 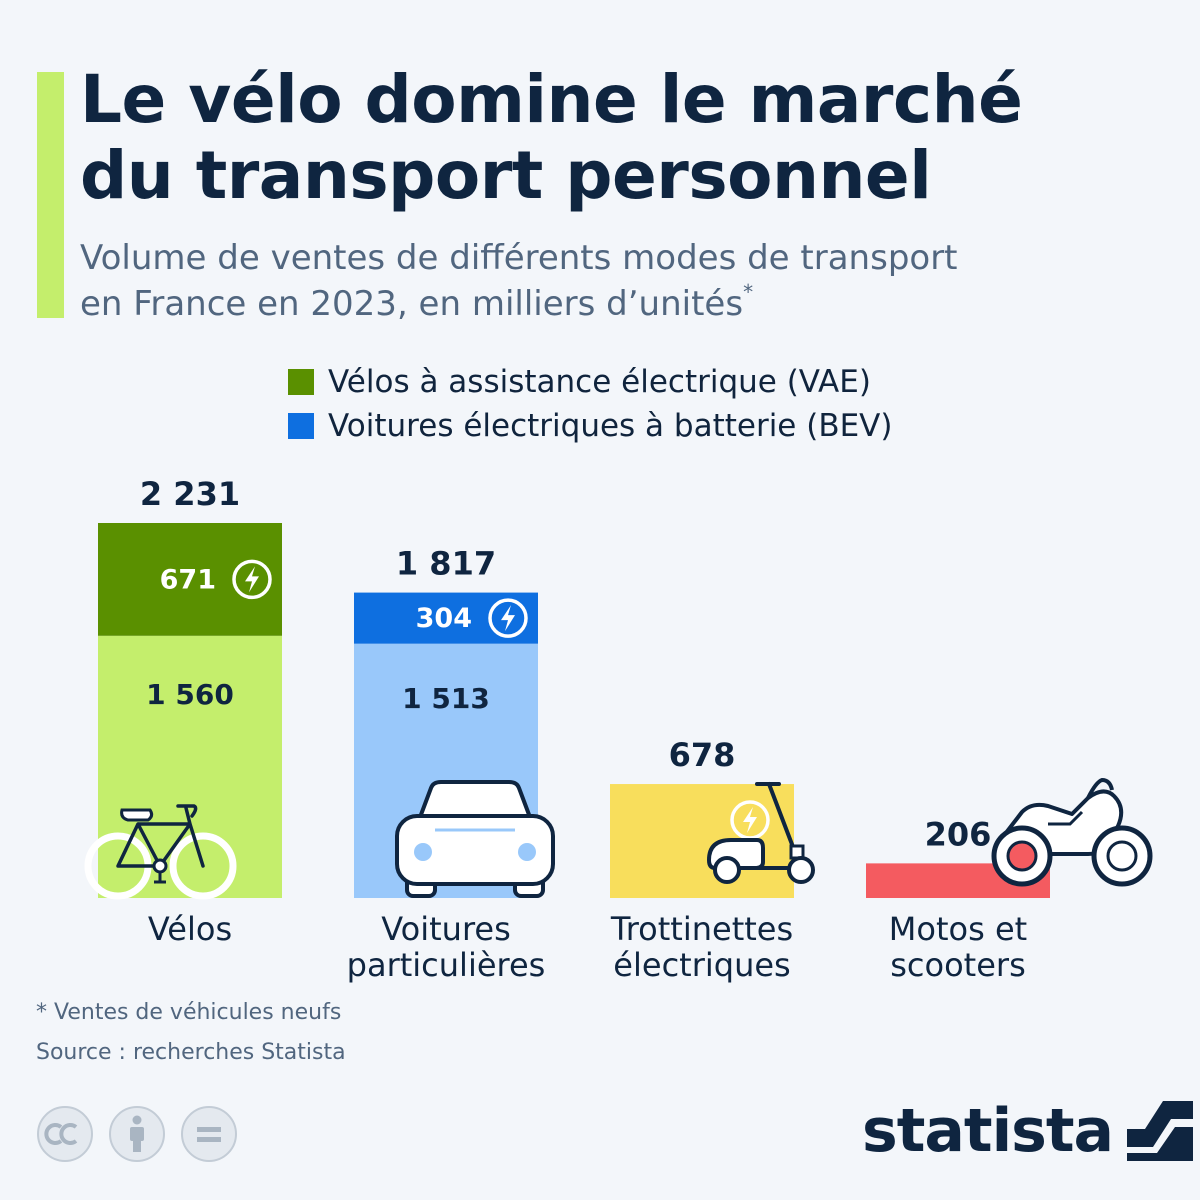 I want to click on segment-label-1-0: 1 513, so click(x=446, y=698).